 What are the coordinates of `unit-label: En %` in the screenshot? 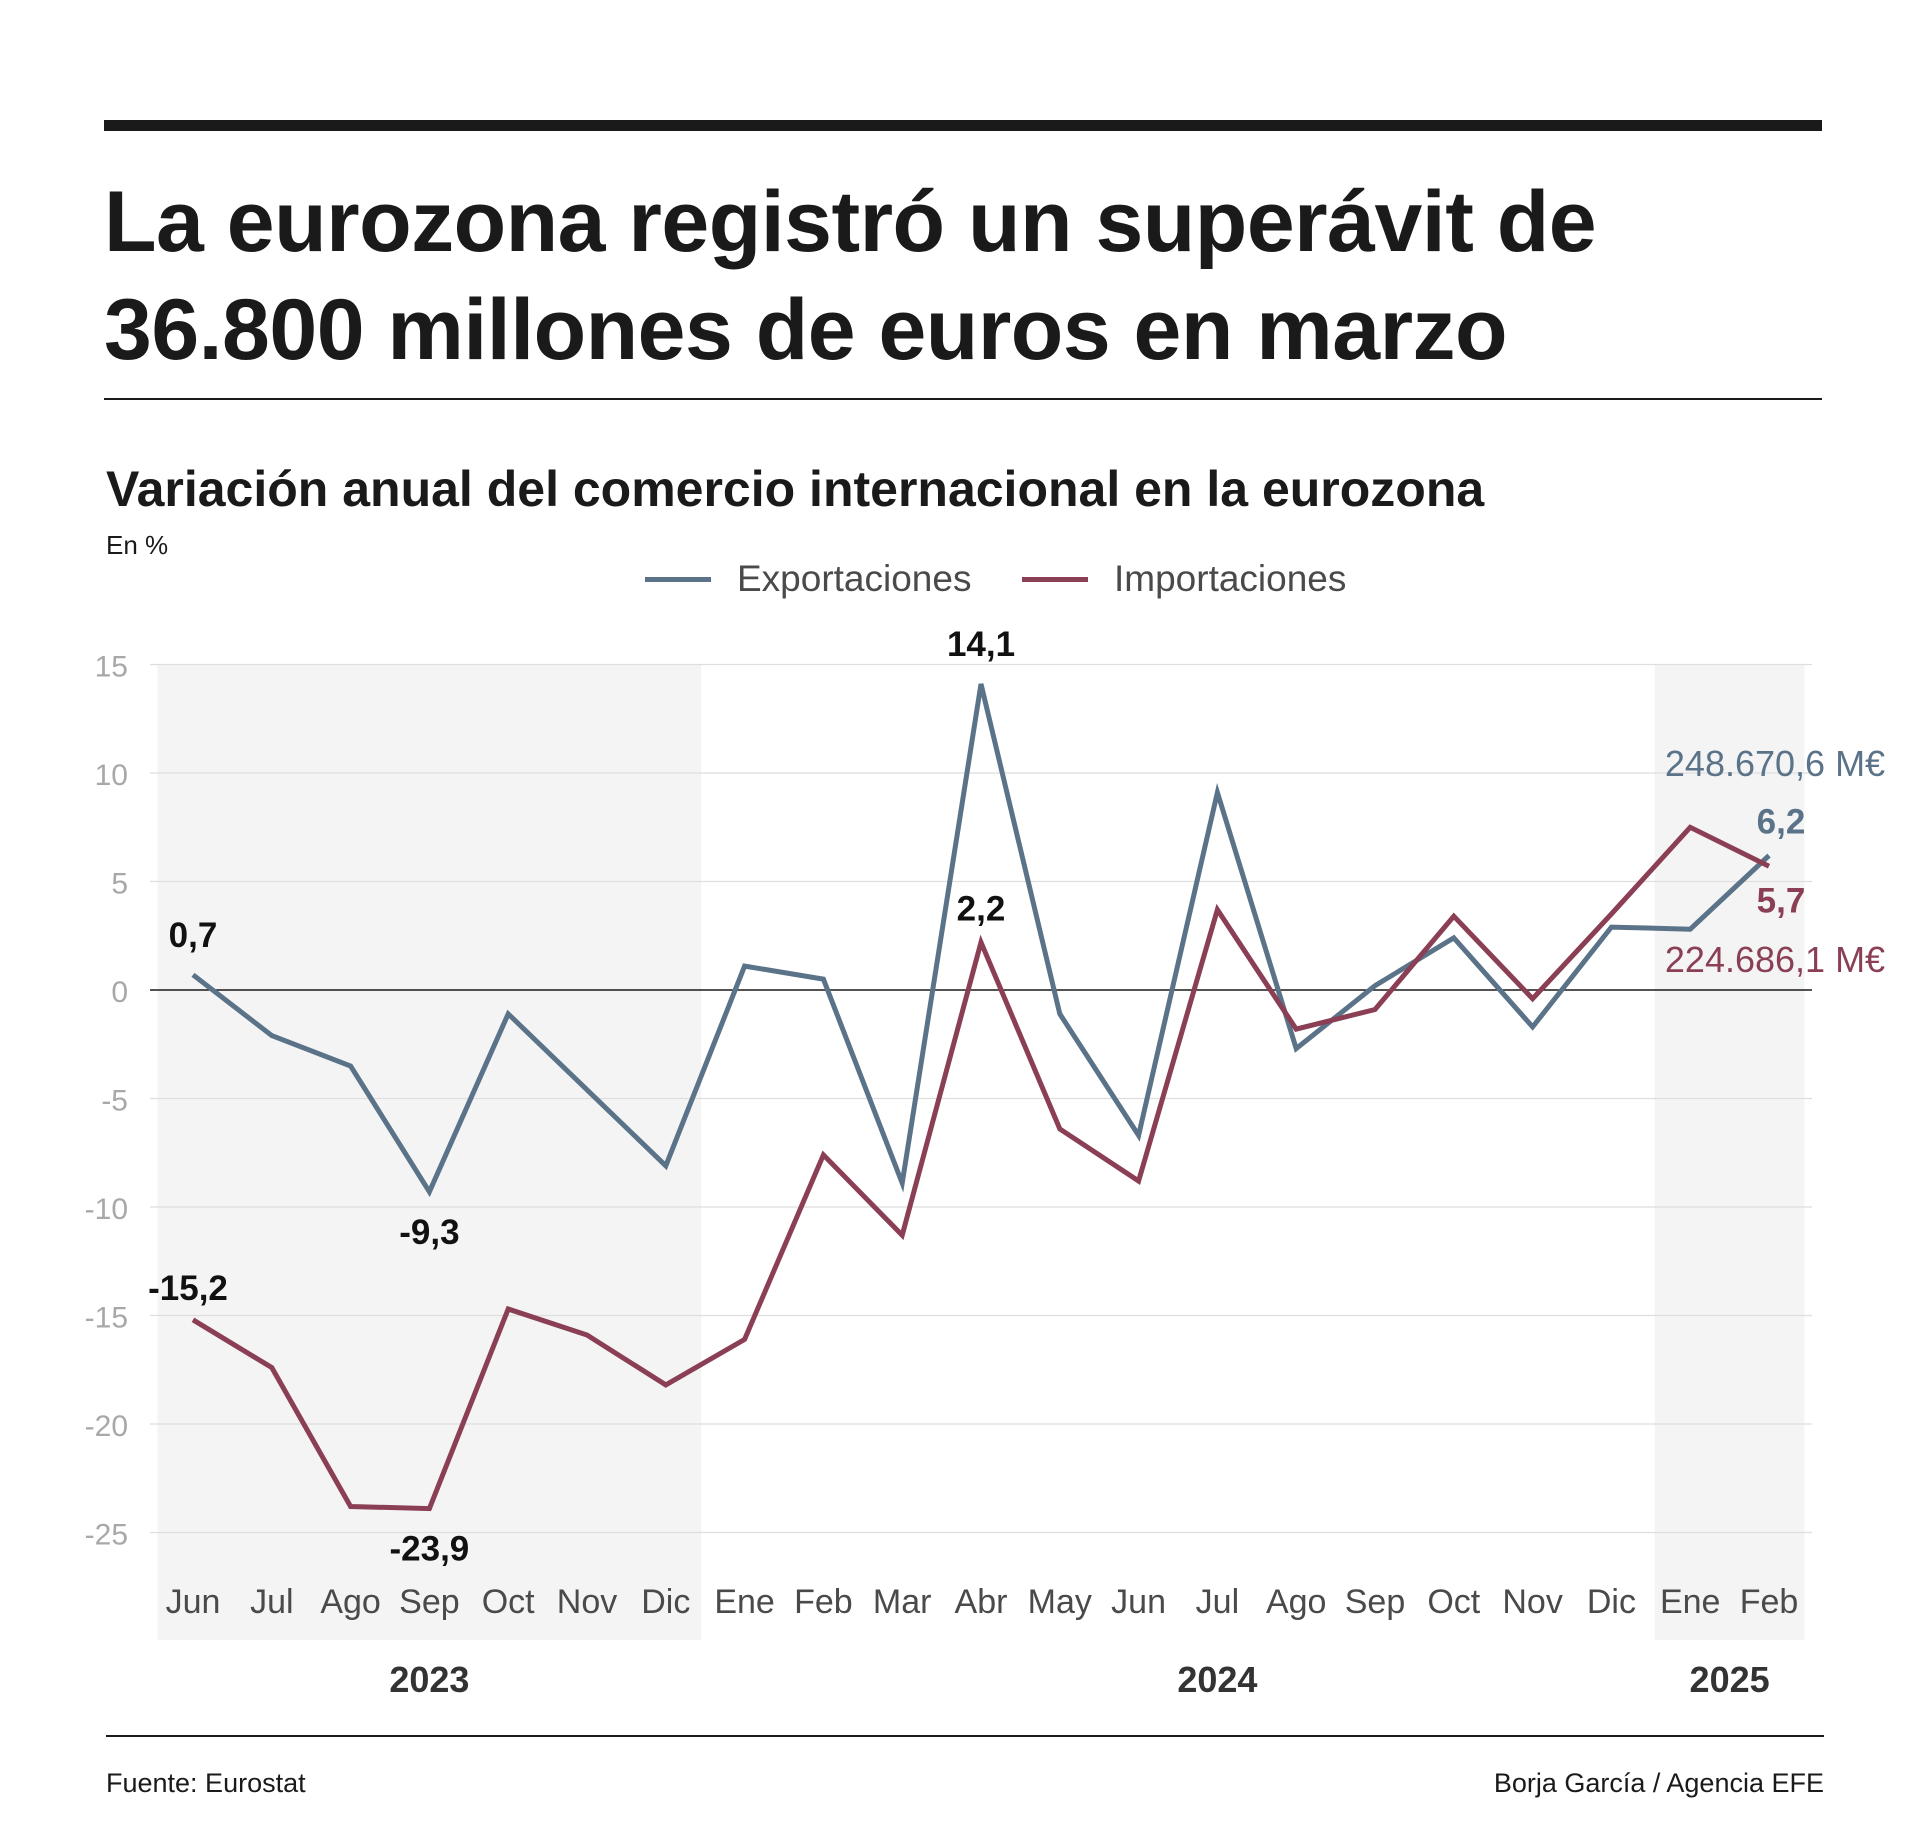 It's located at (137, 545).